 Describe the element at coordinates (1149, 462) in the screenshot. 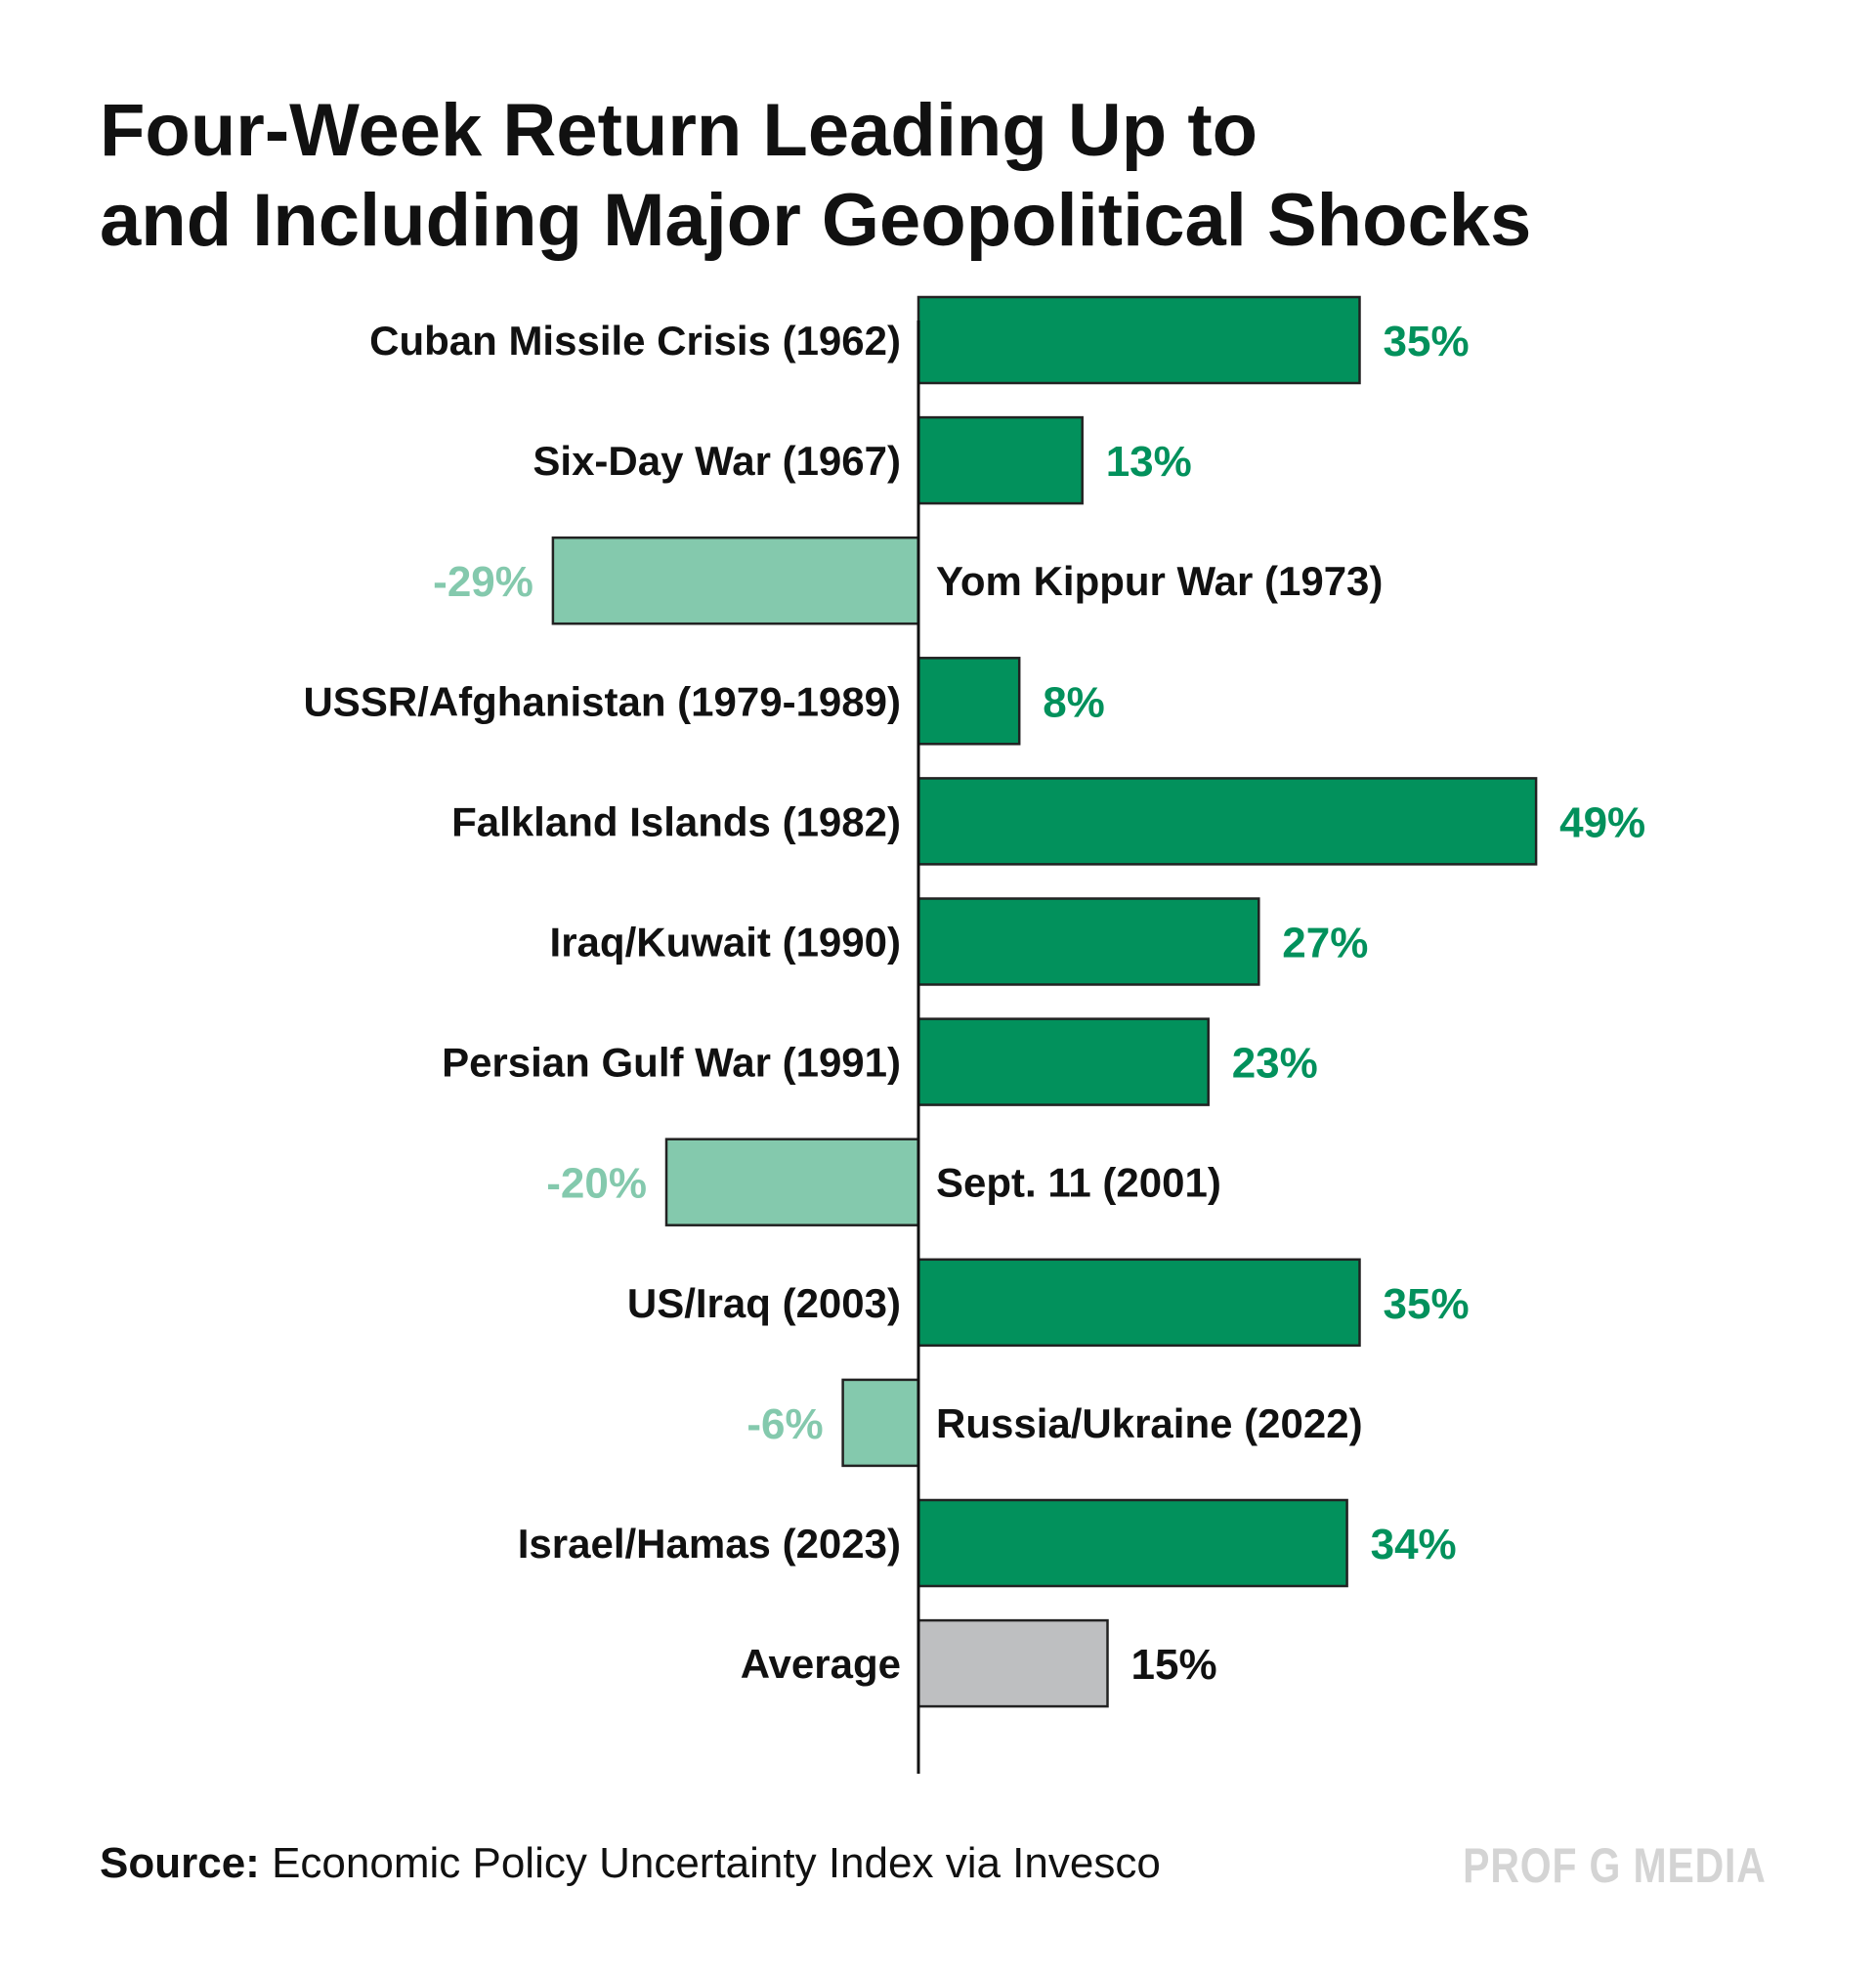

I see `value-label-six-day-war-1967: 13%` at that location.